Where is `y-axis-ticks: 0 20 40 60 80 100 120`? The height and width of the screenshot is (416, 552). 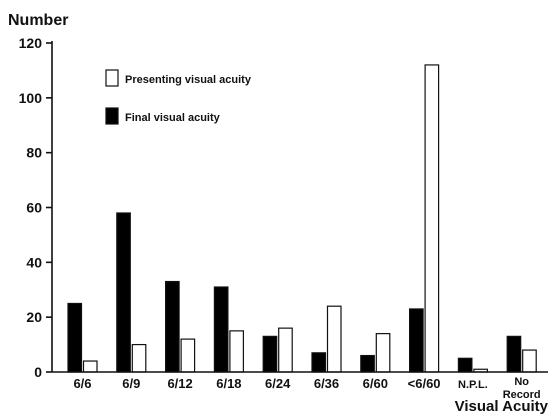 y-axis-ticks: 0 20 40 60 80 100 120 is located at coordinates (35, 207).